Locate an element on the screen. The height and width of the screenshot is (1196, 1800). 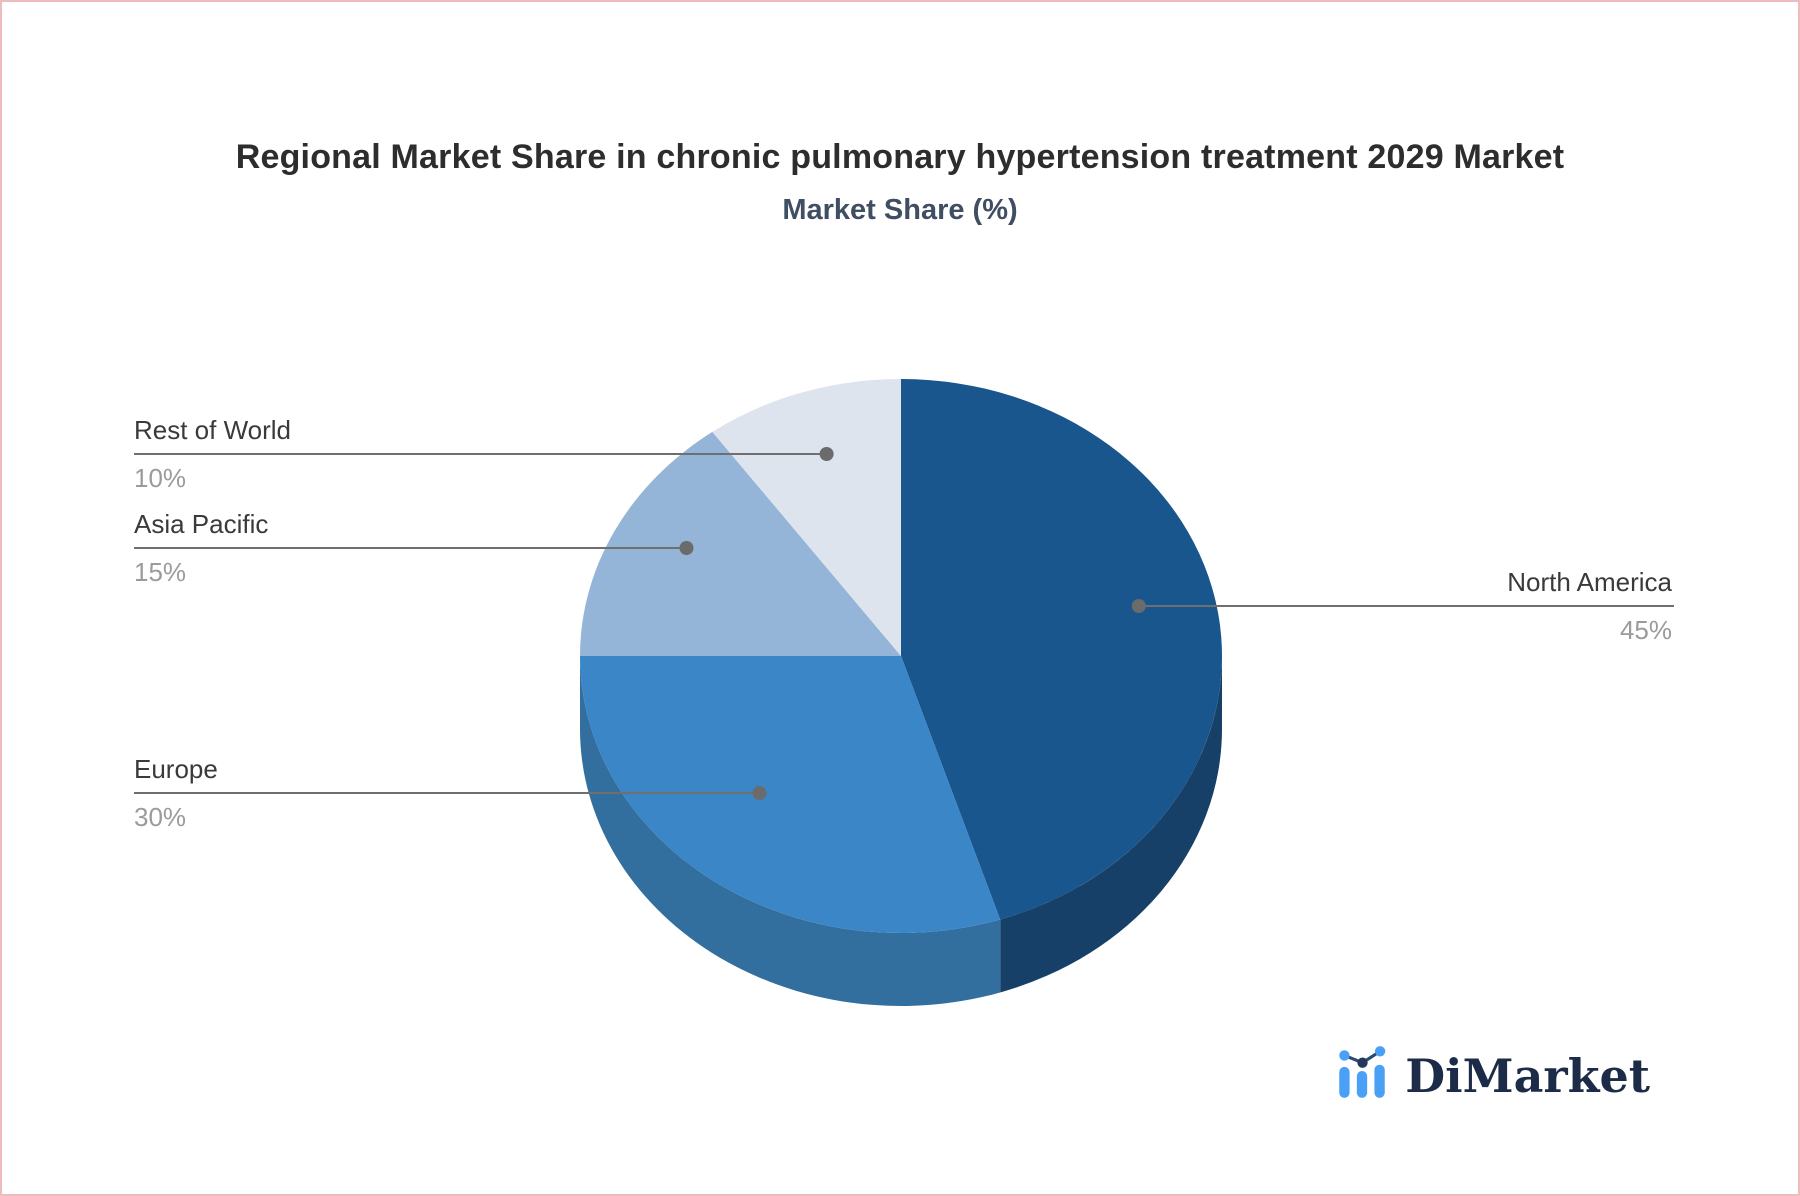
pie-slice-asia-pacific is located at coordinates (740, 543).